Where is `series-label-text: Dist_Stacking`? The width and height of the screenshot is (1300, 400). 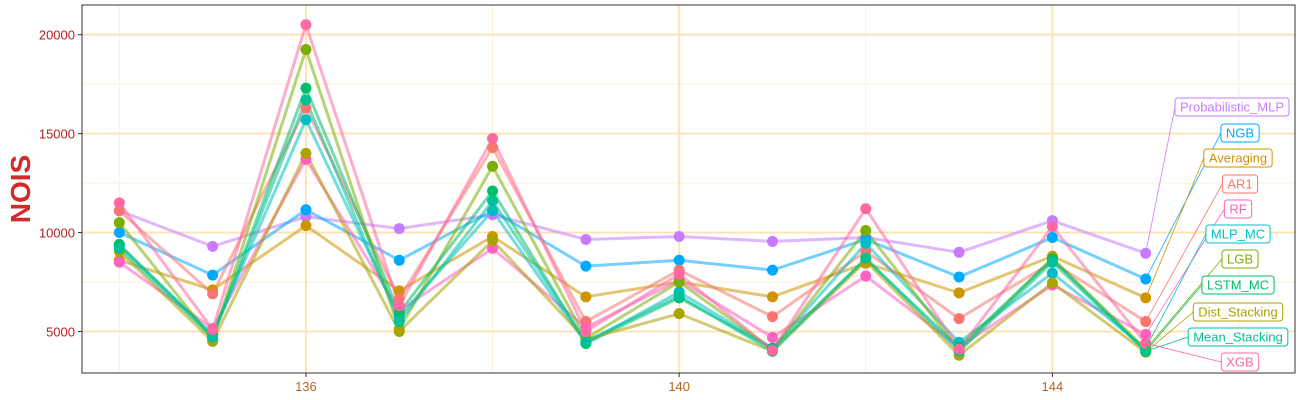
series-label-text: Dist_Stacking is located at coordinates (1237, 312).